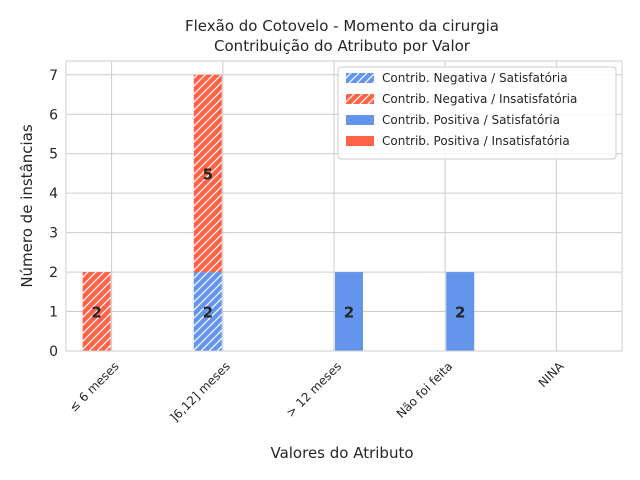  What do you see at coordinates (53, 352) in the screenshot?
I see `y-tick-label: 0` at bounding box center [53, 352].